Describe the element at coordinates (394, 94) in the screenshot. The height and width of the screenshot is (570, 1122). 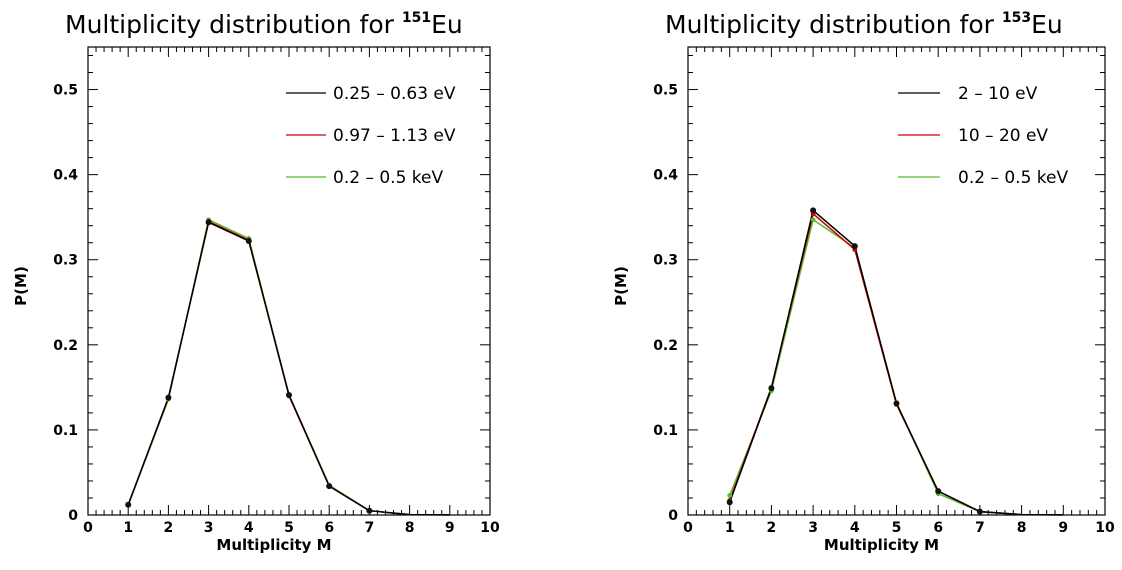
I see `legend-entry: 0.25 – 0.63 eV` at that location.